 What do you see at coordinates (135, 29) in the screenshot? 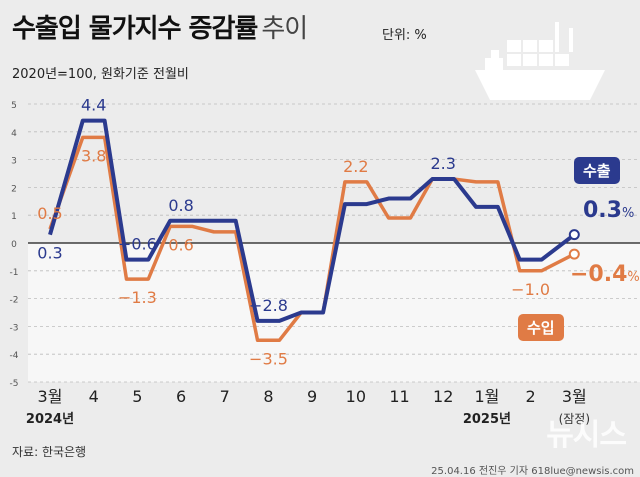
I see `title-main: 수출입 물가지수 증감률` at bounding box center [135, 29].